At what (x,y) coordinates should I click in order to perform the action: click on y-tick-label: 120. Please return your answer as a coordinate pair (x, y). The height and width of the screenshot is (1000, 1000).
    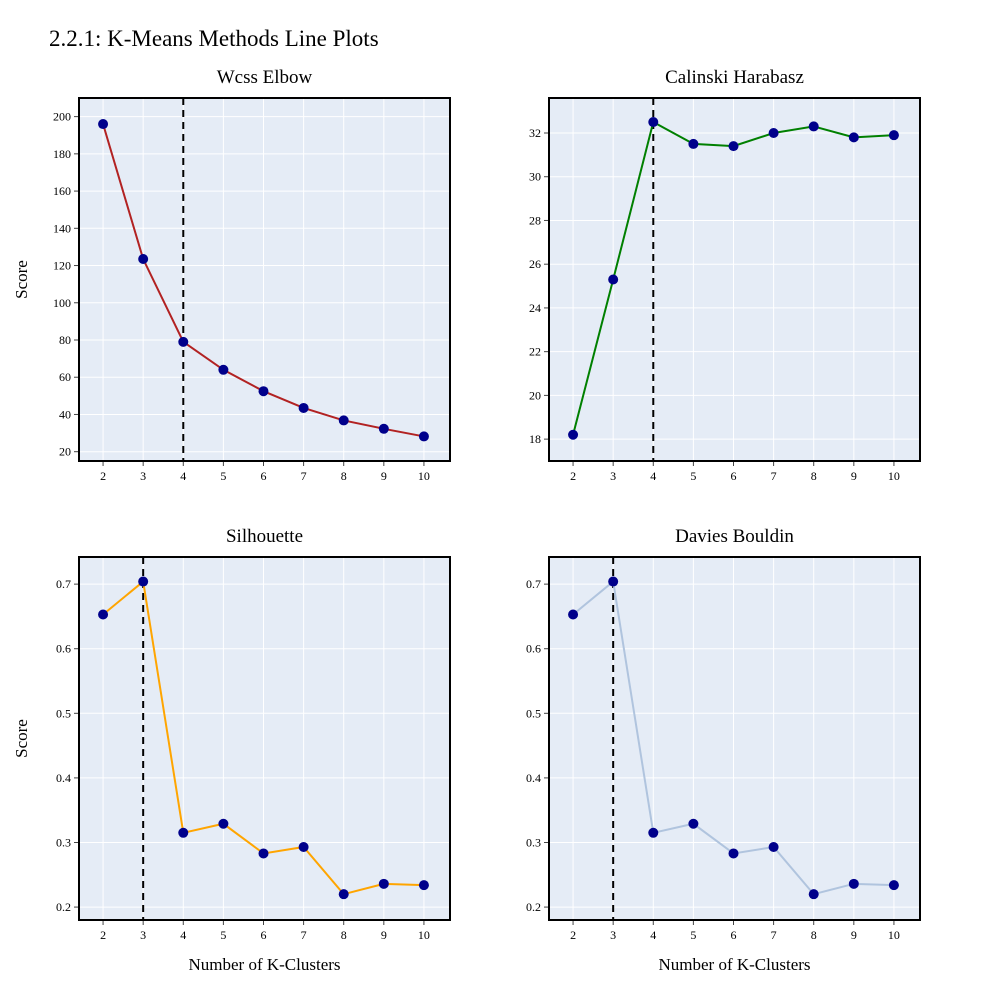
    Looking at the image, I should click on (62, 266).